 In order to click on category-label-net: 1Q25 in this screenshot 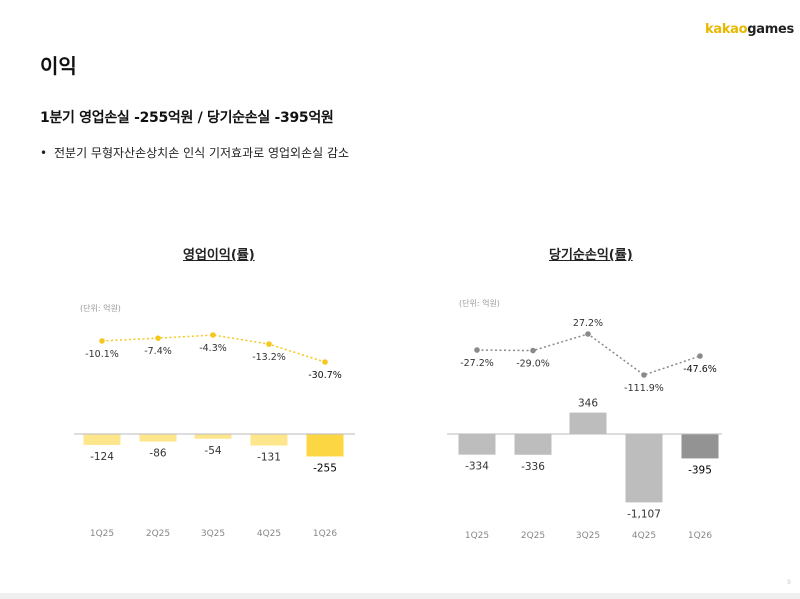, I will do `click(477, 536)`.